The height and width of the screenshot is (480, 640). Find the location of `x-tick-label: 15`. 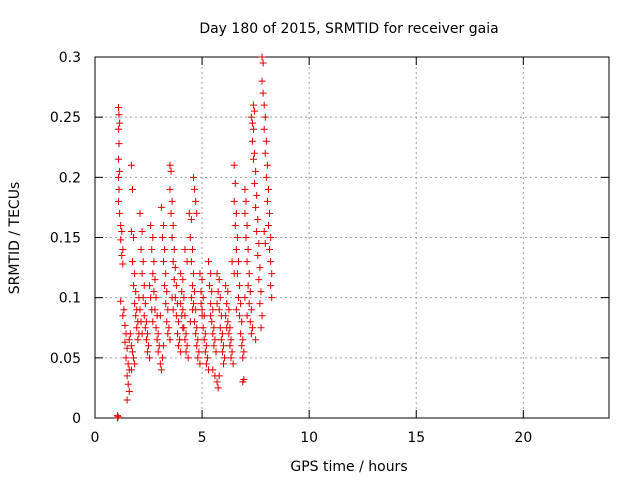

x-tick-label: 15 is located at coordinates (416, 438).